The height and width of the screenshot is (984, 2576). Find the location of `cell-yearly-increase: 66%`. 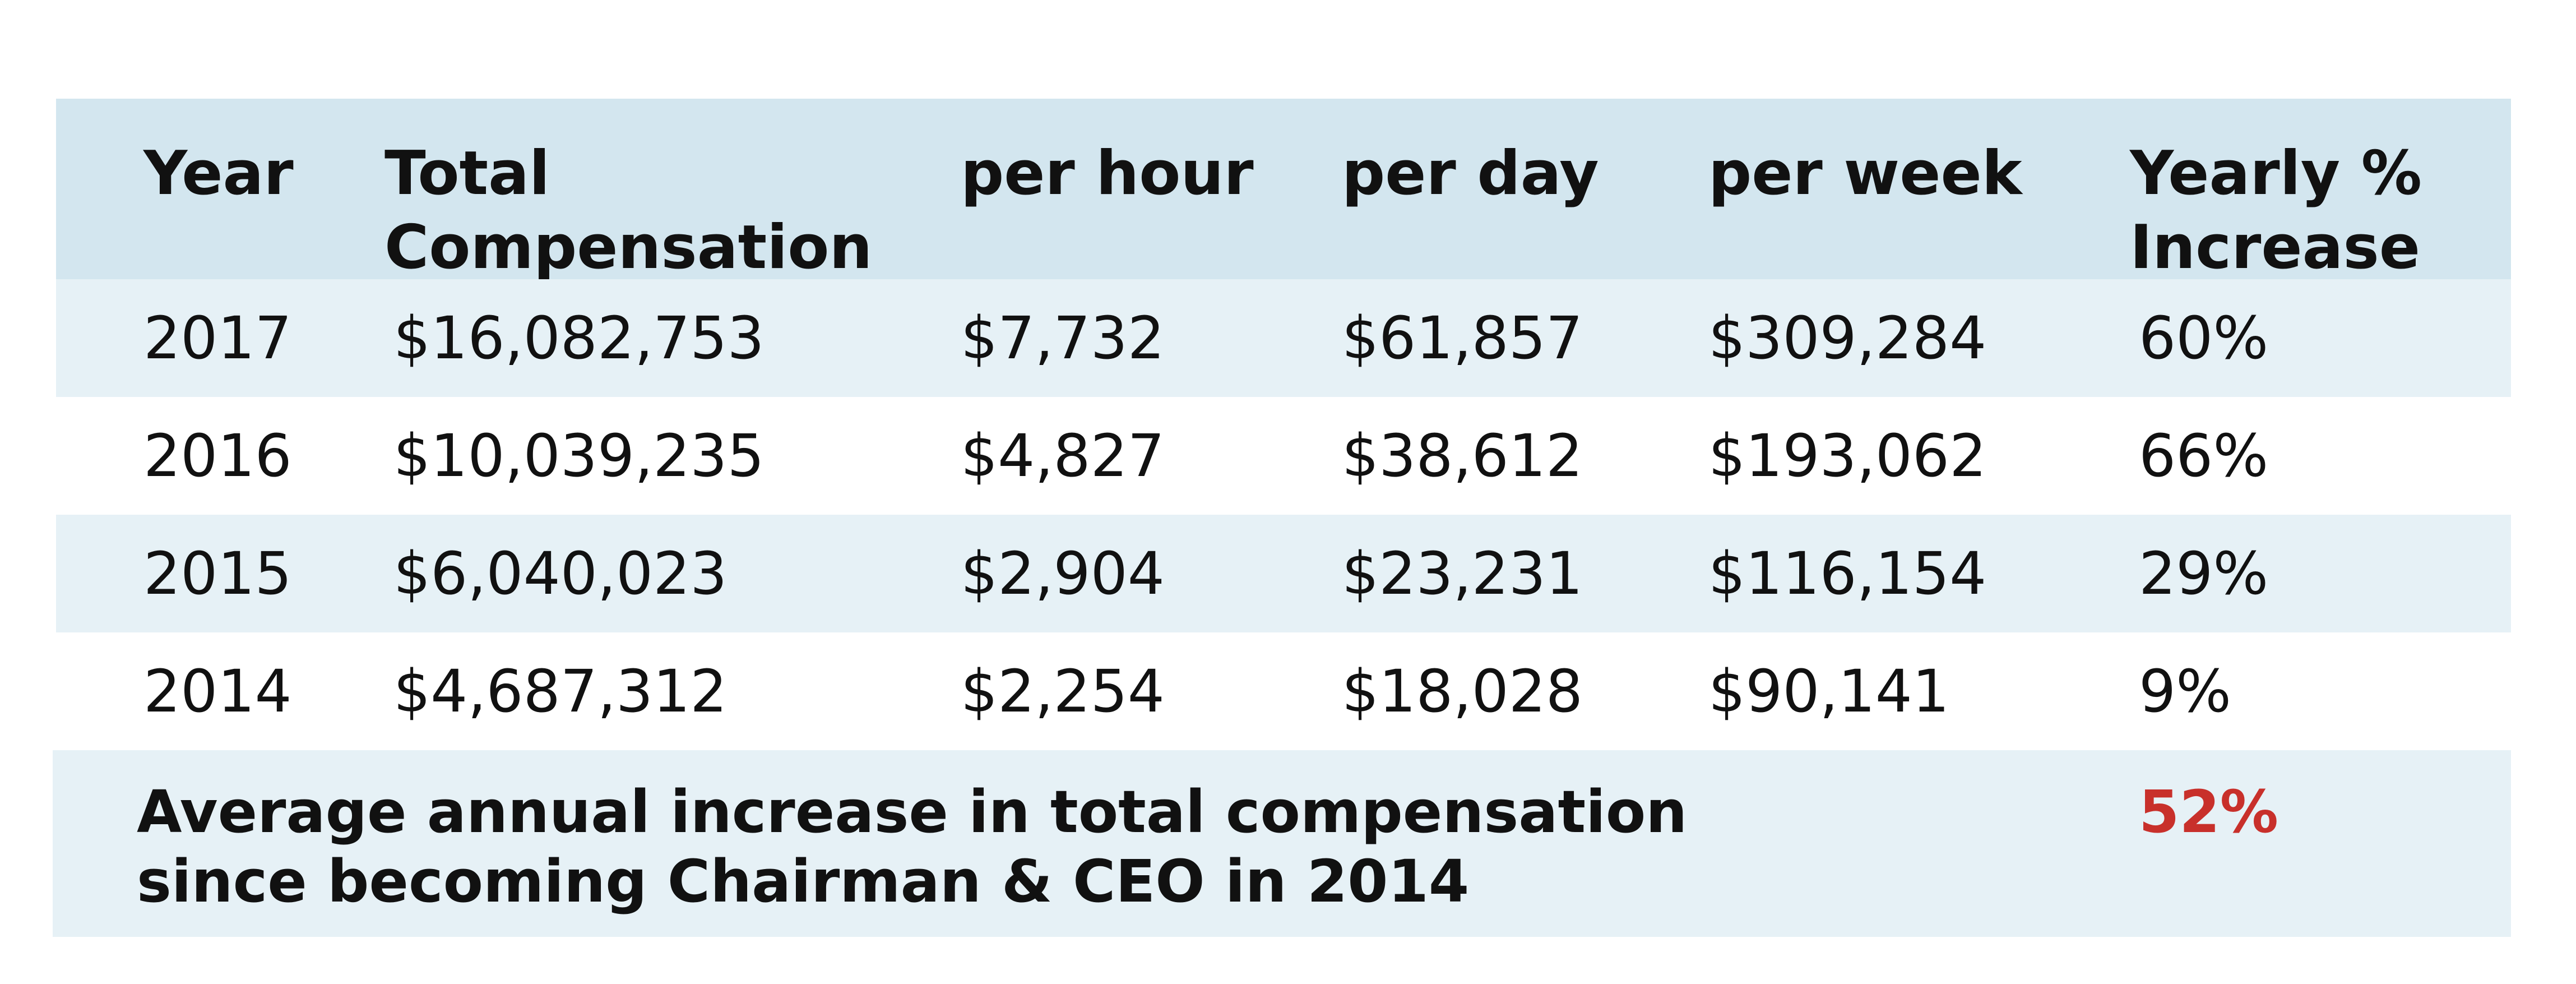

cell-yearly-increase: 66% is located at coordinates (2204, 456).